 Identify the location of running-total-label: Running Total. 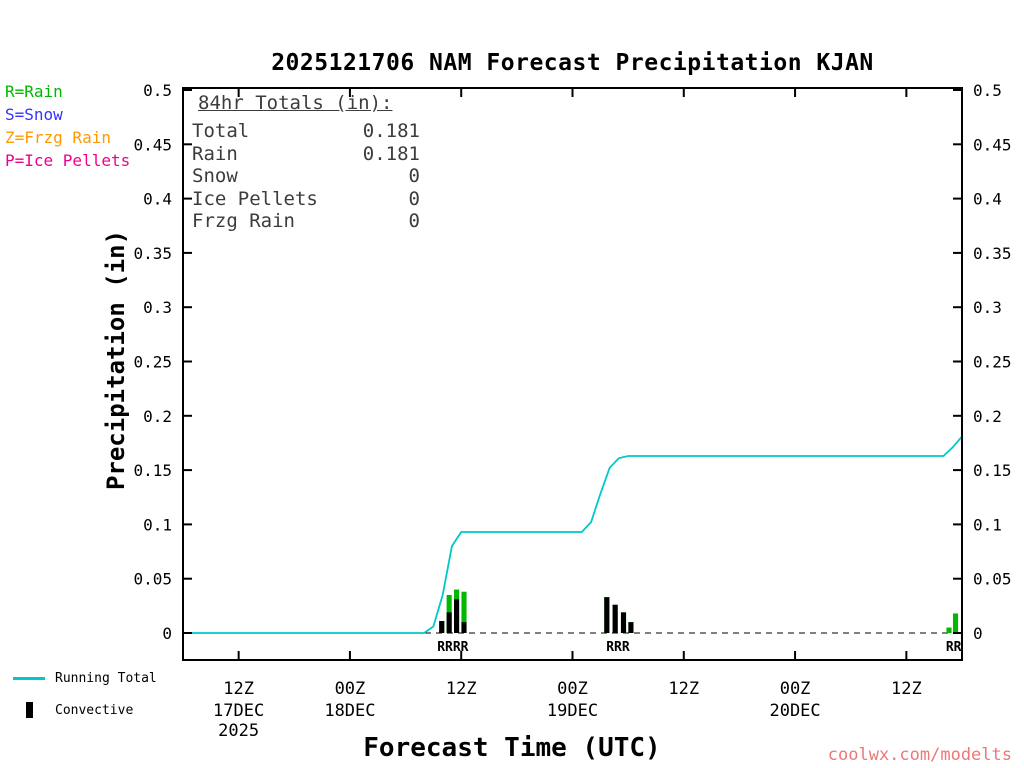
(106, 678).